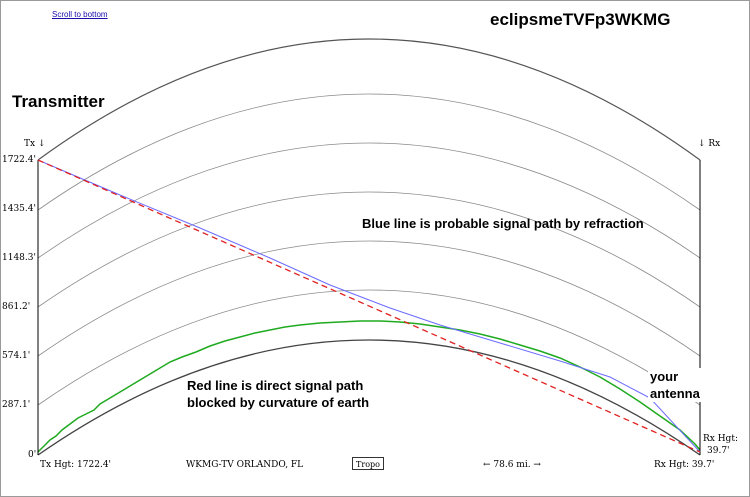 The width and height of the screenshot is (750, 497). Describe the element at coordinates (368, 463) in the screenshot. I see `tropo-button: Tropo` at that location.